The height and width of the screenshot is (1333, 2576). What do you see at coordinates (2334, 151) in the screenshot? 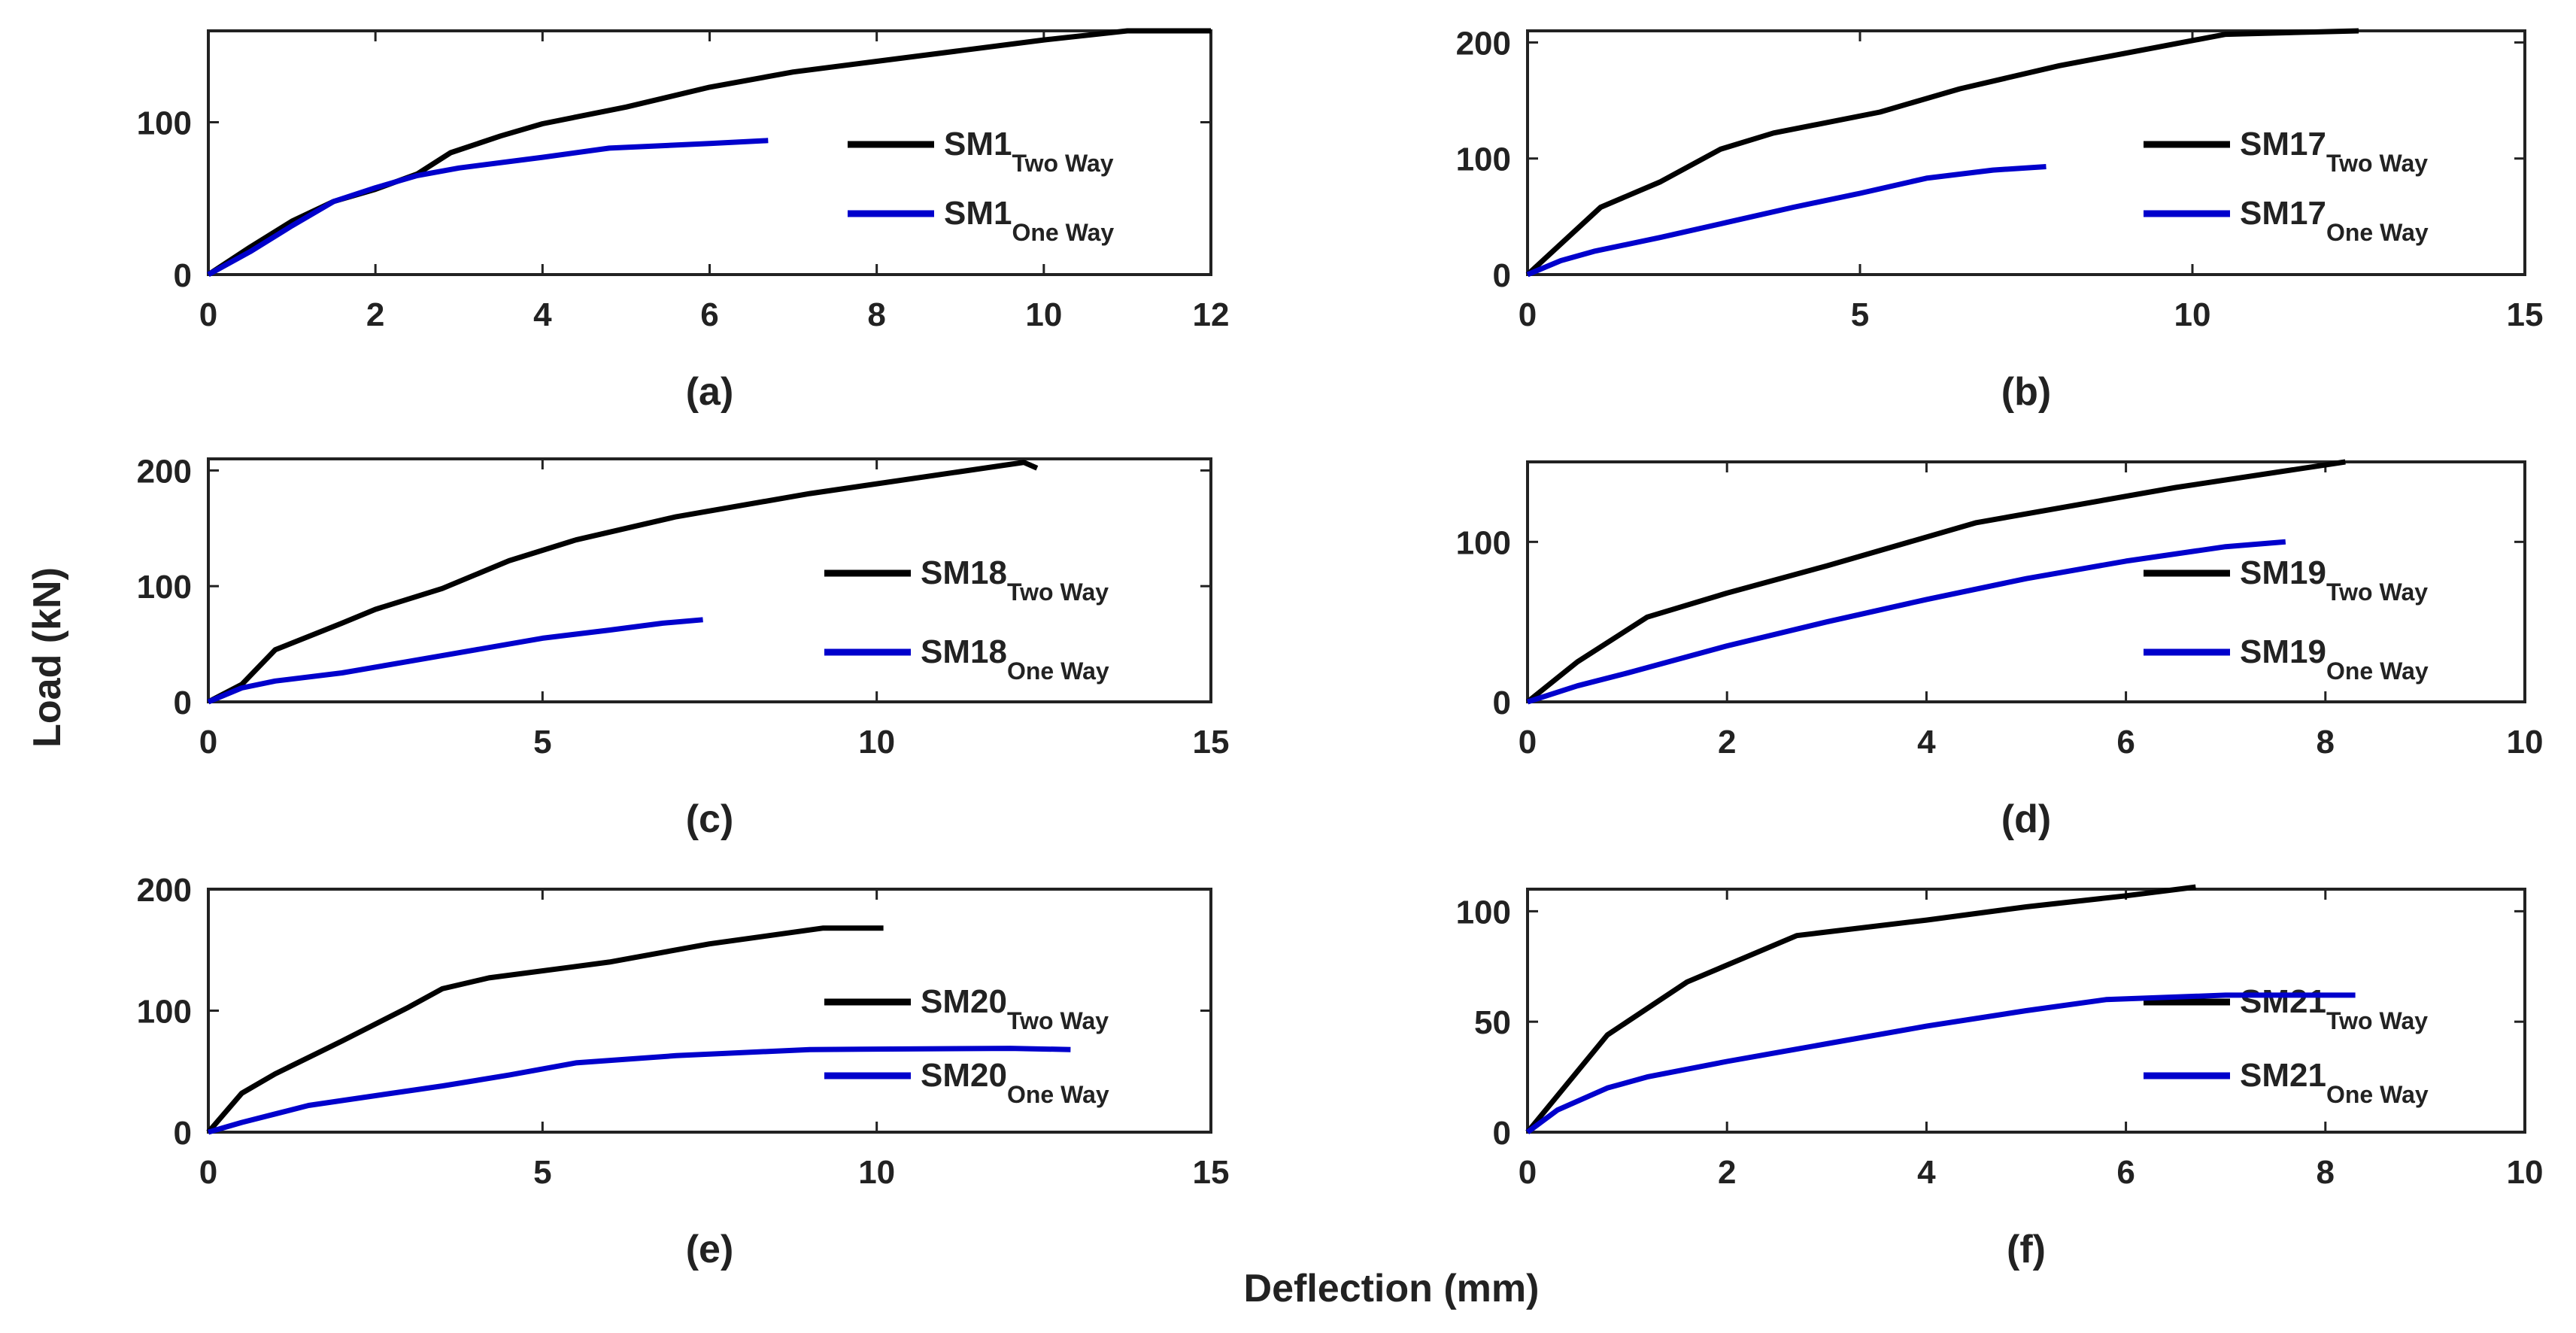
I see `legend-entry: SM17Two Way` at bounding box center [2334, 151].